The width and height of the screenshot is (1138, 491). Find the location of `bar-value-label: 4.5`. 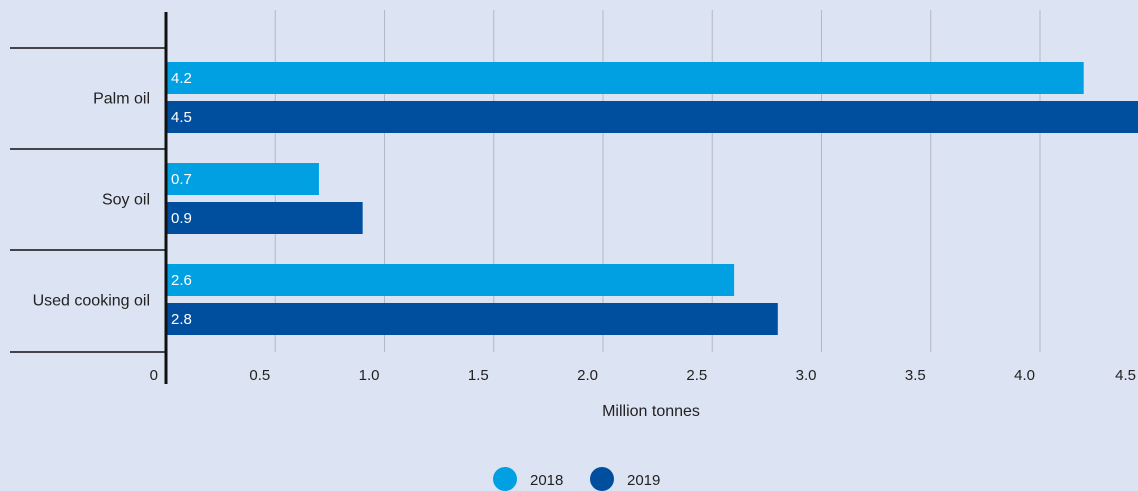

bar-value-label: 4.5 is located at coordinates (181, 117).